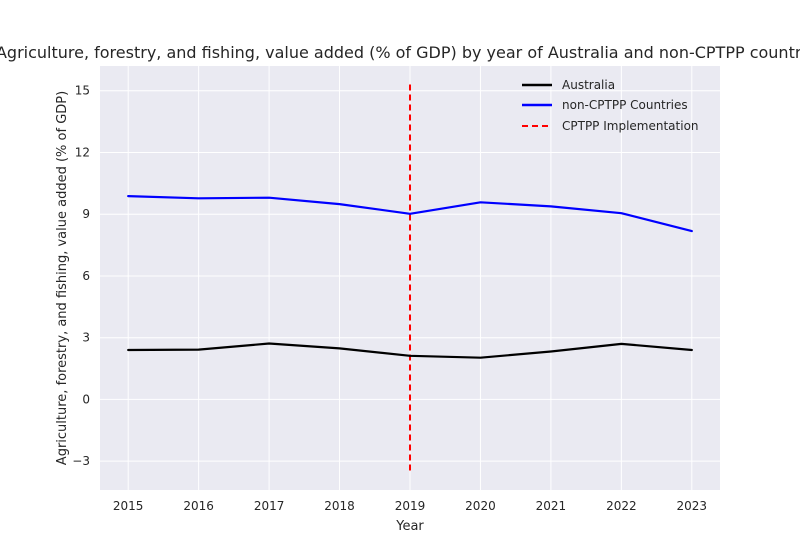  Describe the element at coordinates (86, 276) in the screenshot. I see `y-tick-label: 6` at that location.